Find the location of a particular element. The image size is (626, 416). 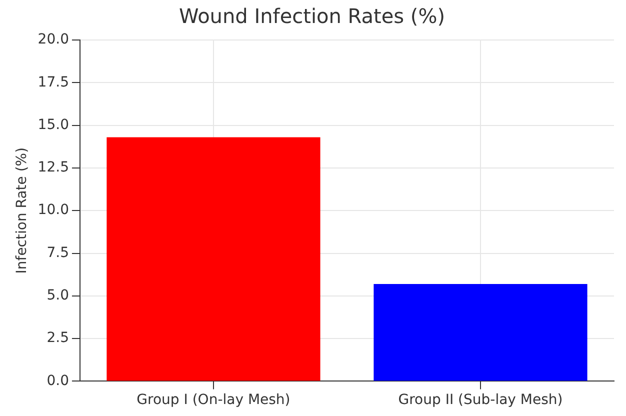

y-tick-label: 17.5 is located at coordinates (53, 82).